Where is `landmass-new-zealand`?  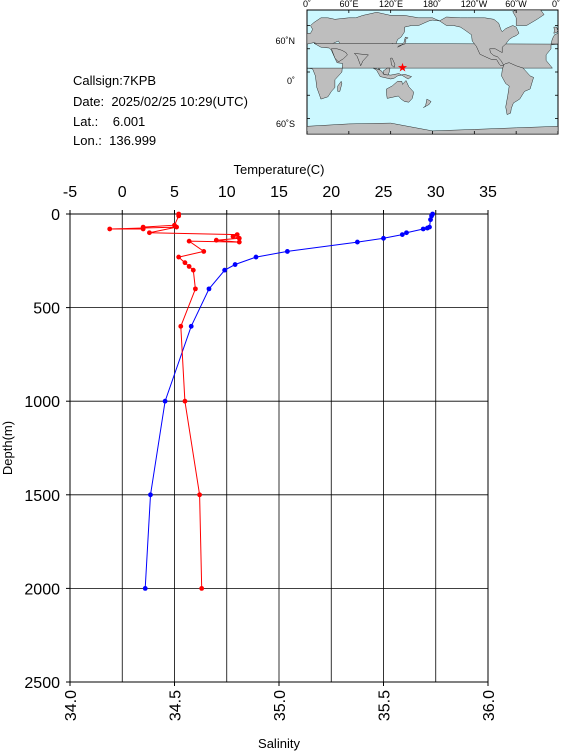 landmass-new-zealand is located at coordinates (427, 103).